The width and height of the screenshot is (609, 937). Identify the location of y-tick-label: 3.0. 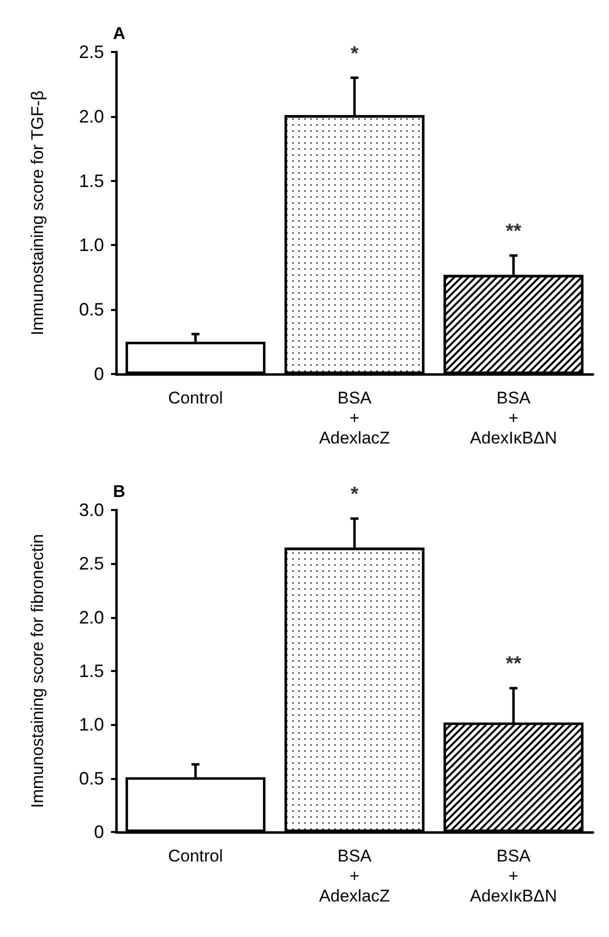
(91, 510).